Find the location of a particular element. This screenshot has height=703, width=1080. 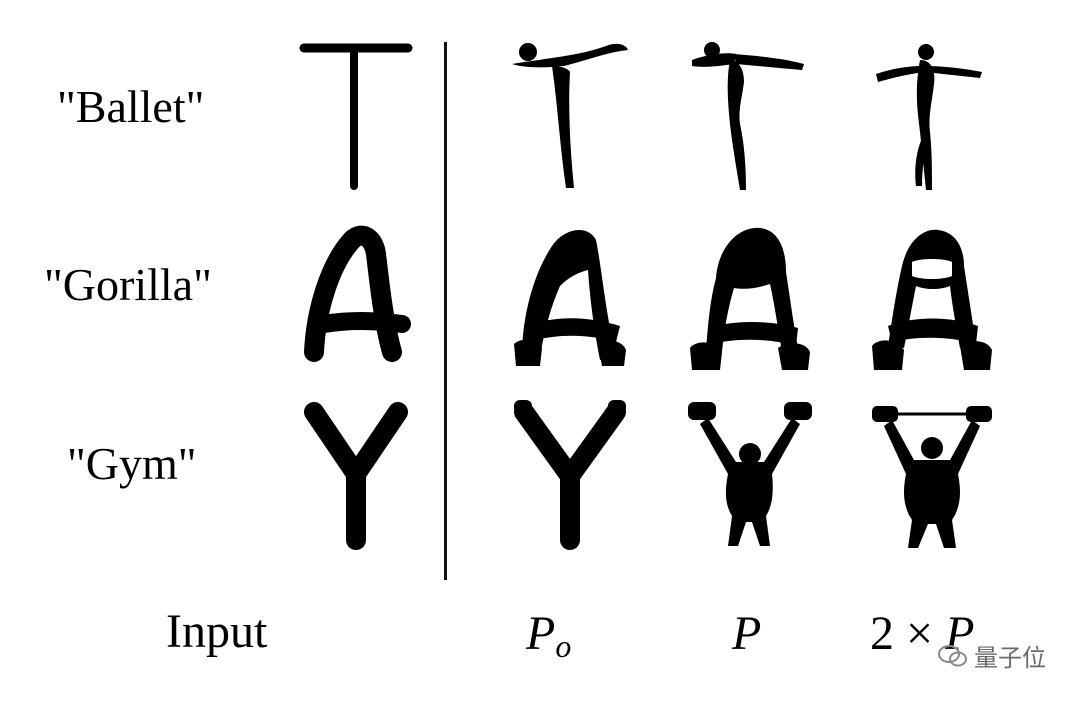

column-label-two-p: 2 × P is located at coordinates (922, 634).